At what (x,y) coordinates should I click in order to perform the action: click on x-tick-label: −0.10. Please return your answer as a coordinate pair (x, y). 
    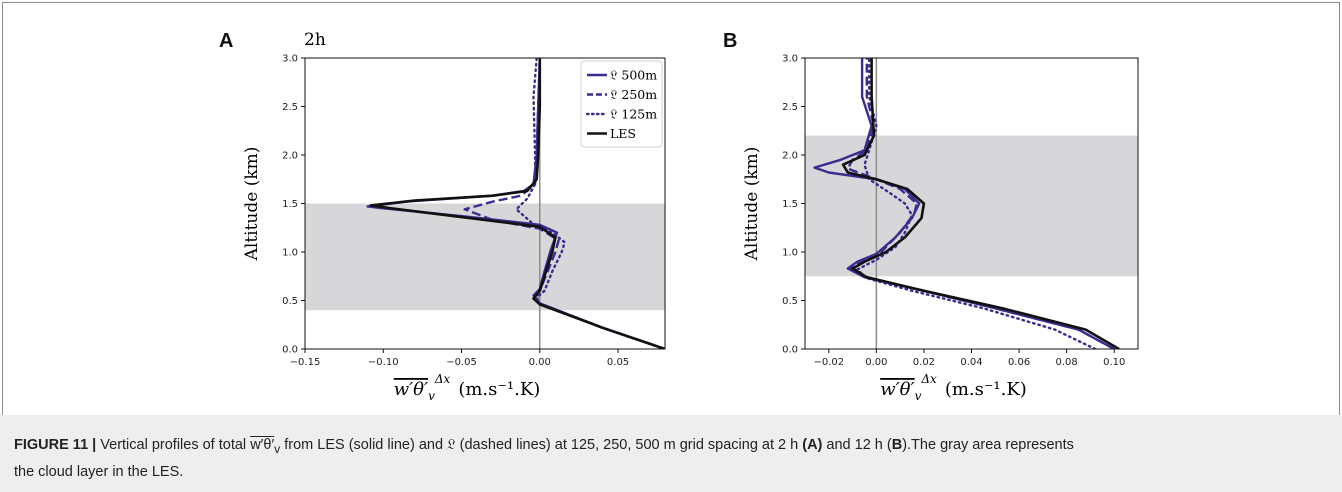
    Looking at the image, I should click on (383, 362).